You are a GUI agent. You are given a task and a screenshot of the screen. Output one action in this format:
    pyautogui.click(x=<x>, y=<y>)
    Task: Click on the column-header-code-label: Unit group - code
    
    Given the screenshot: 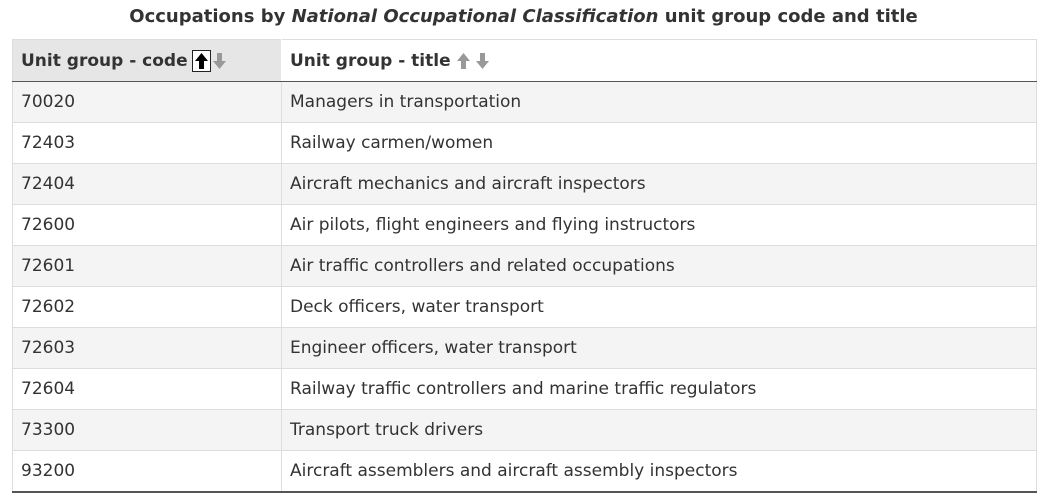 What is the action you would take?
    pyautogui.click(x=104, y=60)
    